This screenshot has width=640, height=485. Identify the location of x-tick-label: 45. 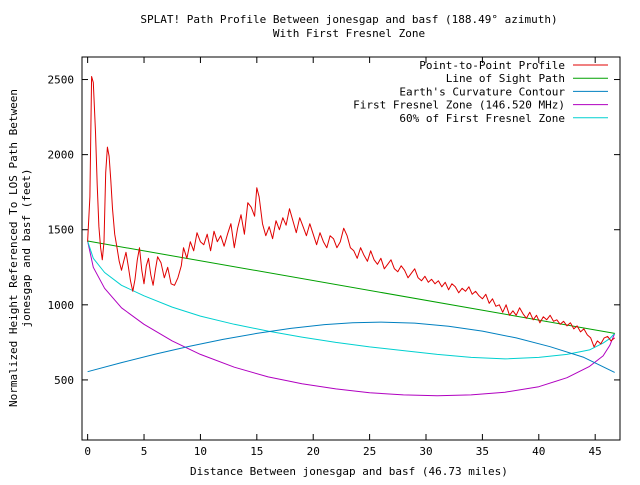
(595, 451).